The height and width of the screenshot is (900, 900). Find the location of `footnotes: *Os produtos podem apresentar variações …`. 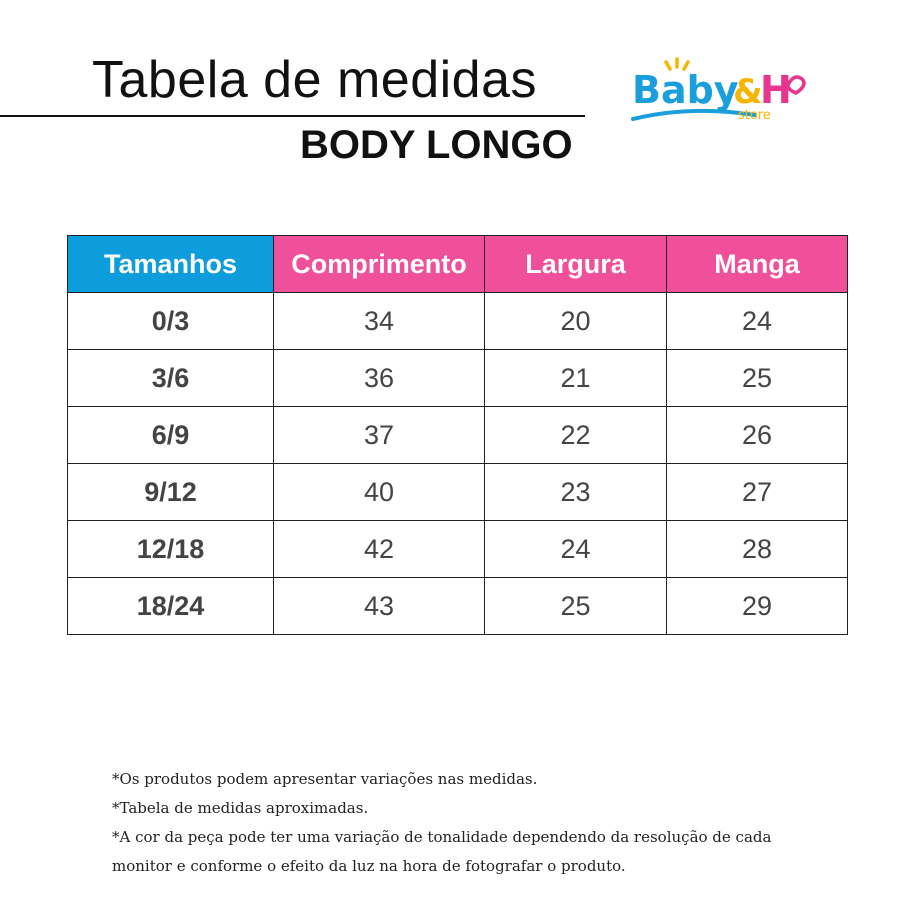

footnotes: *Os produtos podem apresentar variações … is located at coordinates (441, 823).